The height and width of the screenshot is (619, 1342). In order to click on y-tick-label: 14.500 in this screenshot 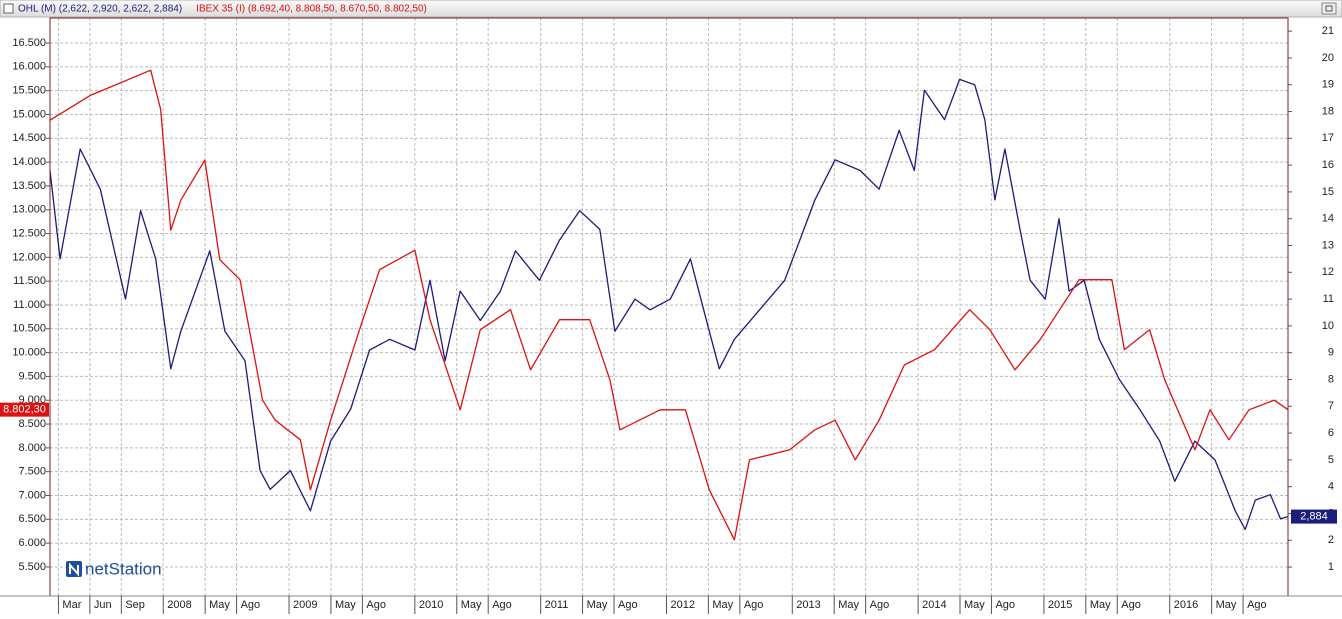, I will do `click(29, 138)`.